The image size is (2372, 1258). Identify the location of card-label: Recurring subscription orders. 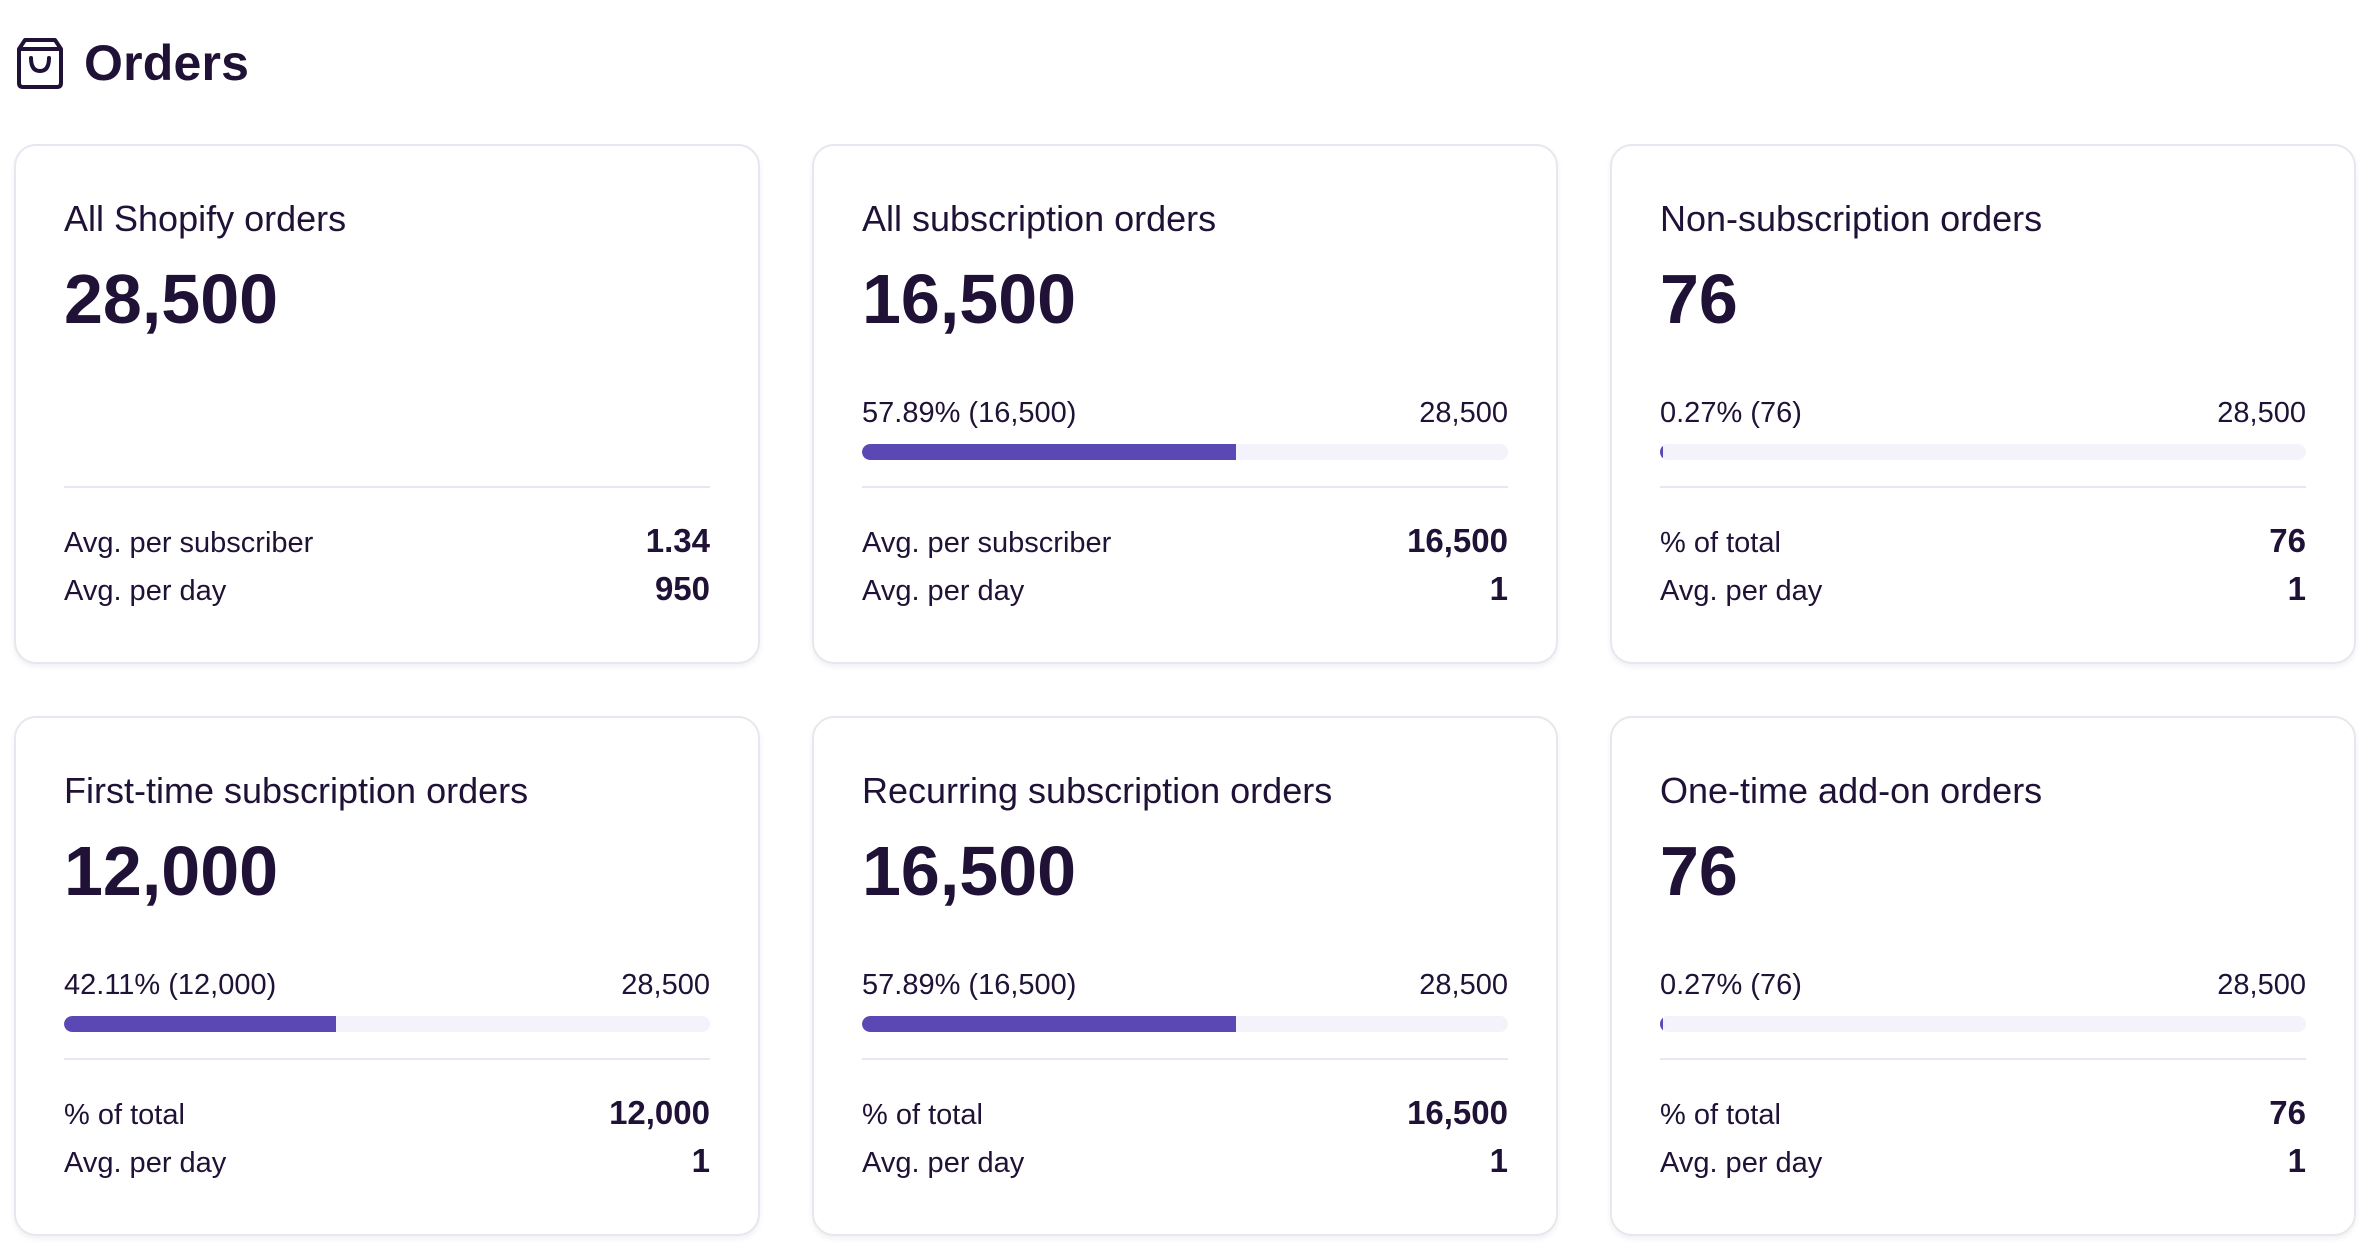
(1097, 790).